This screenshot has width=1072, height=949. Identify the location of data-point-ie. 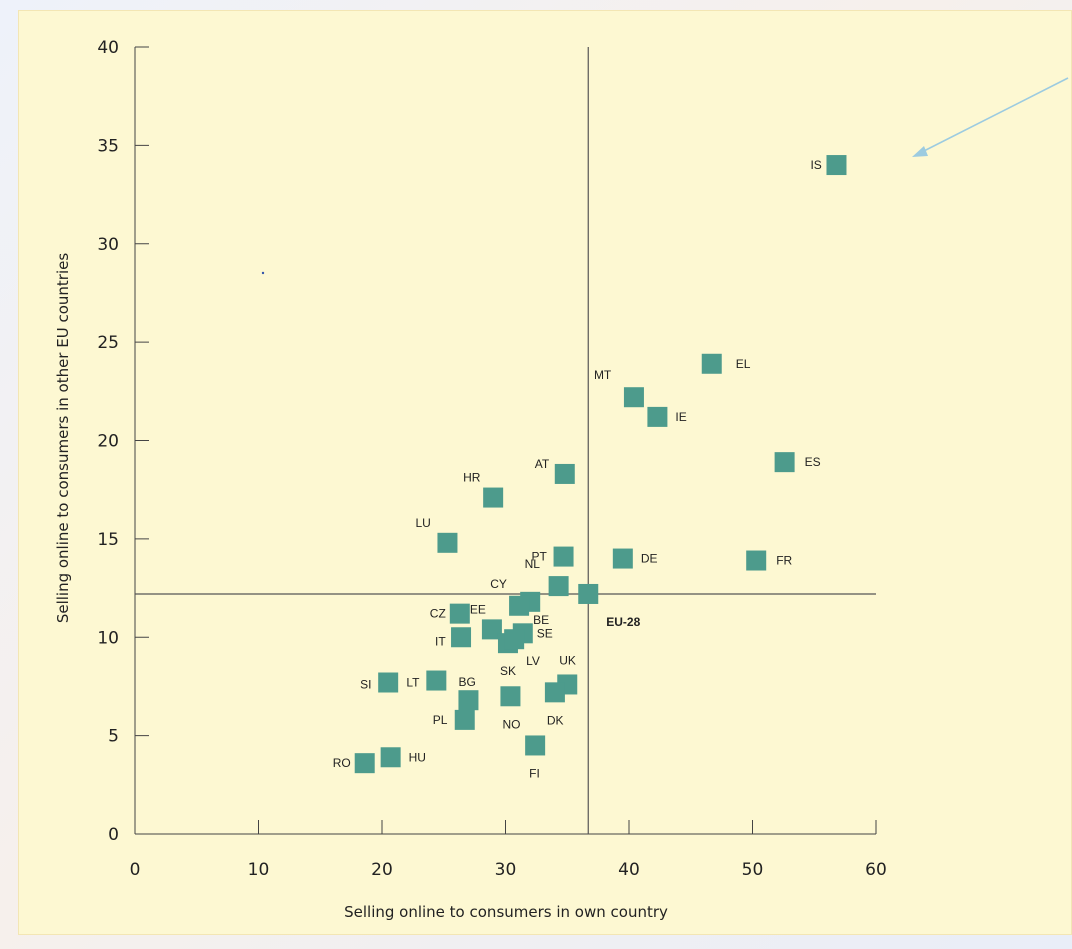
(657, 416).